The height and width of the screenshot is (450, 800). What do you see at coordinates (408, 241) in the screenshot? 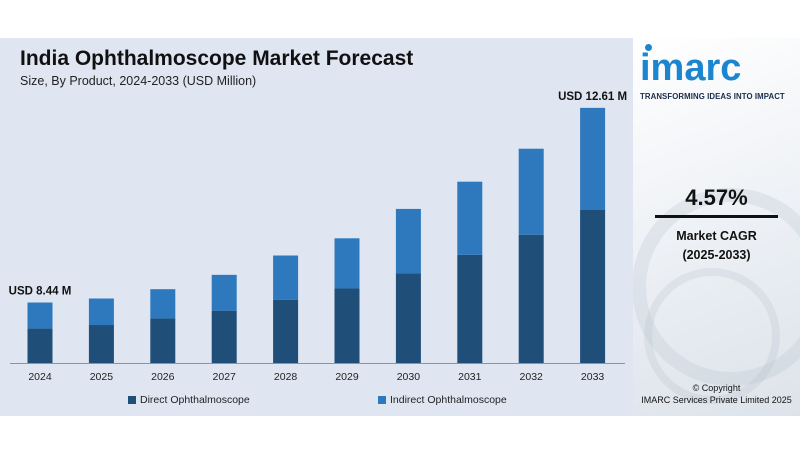
I see `bar-indirect-2030` at bounding box center [408, 241].